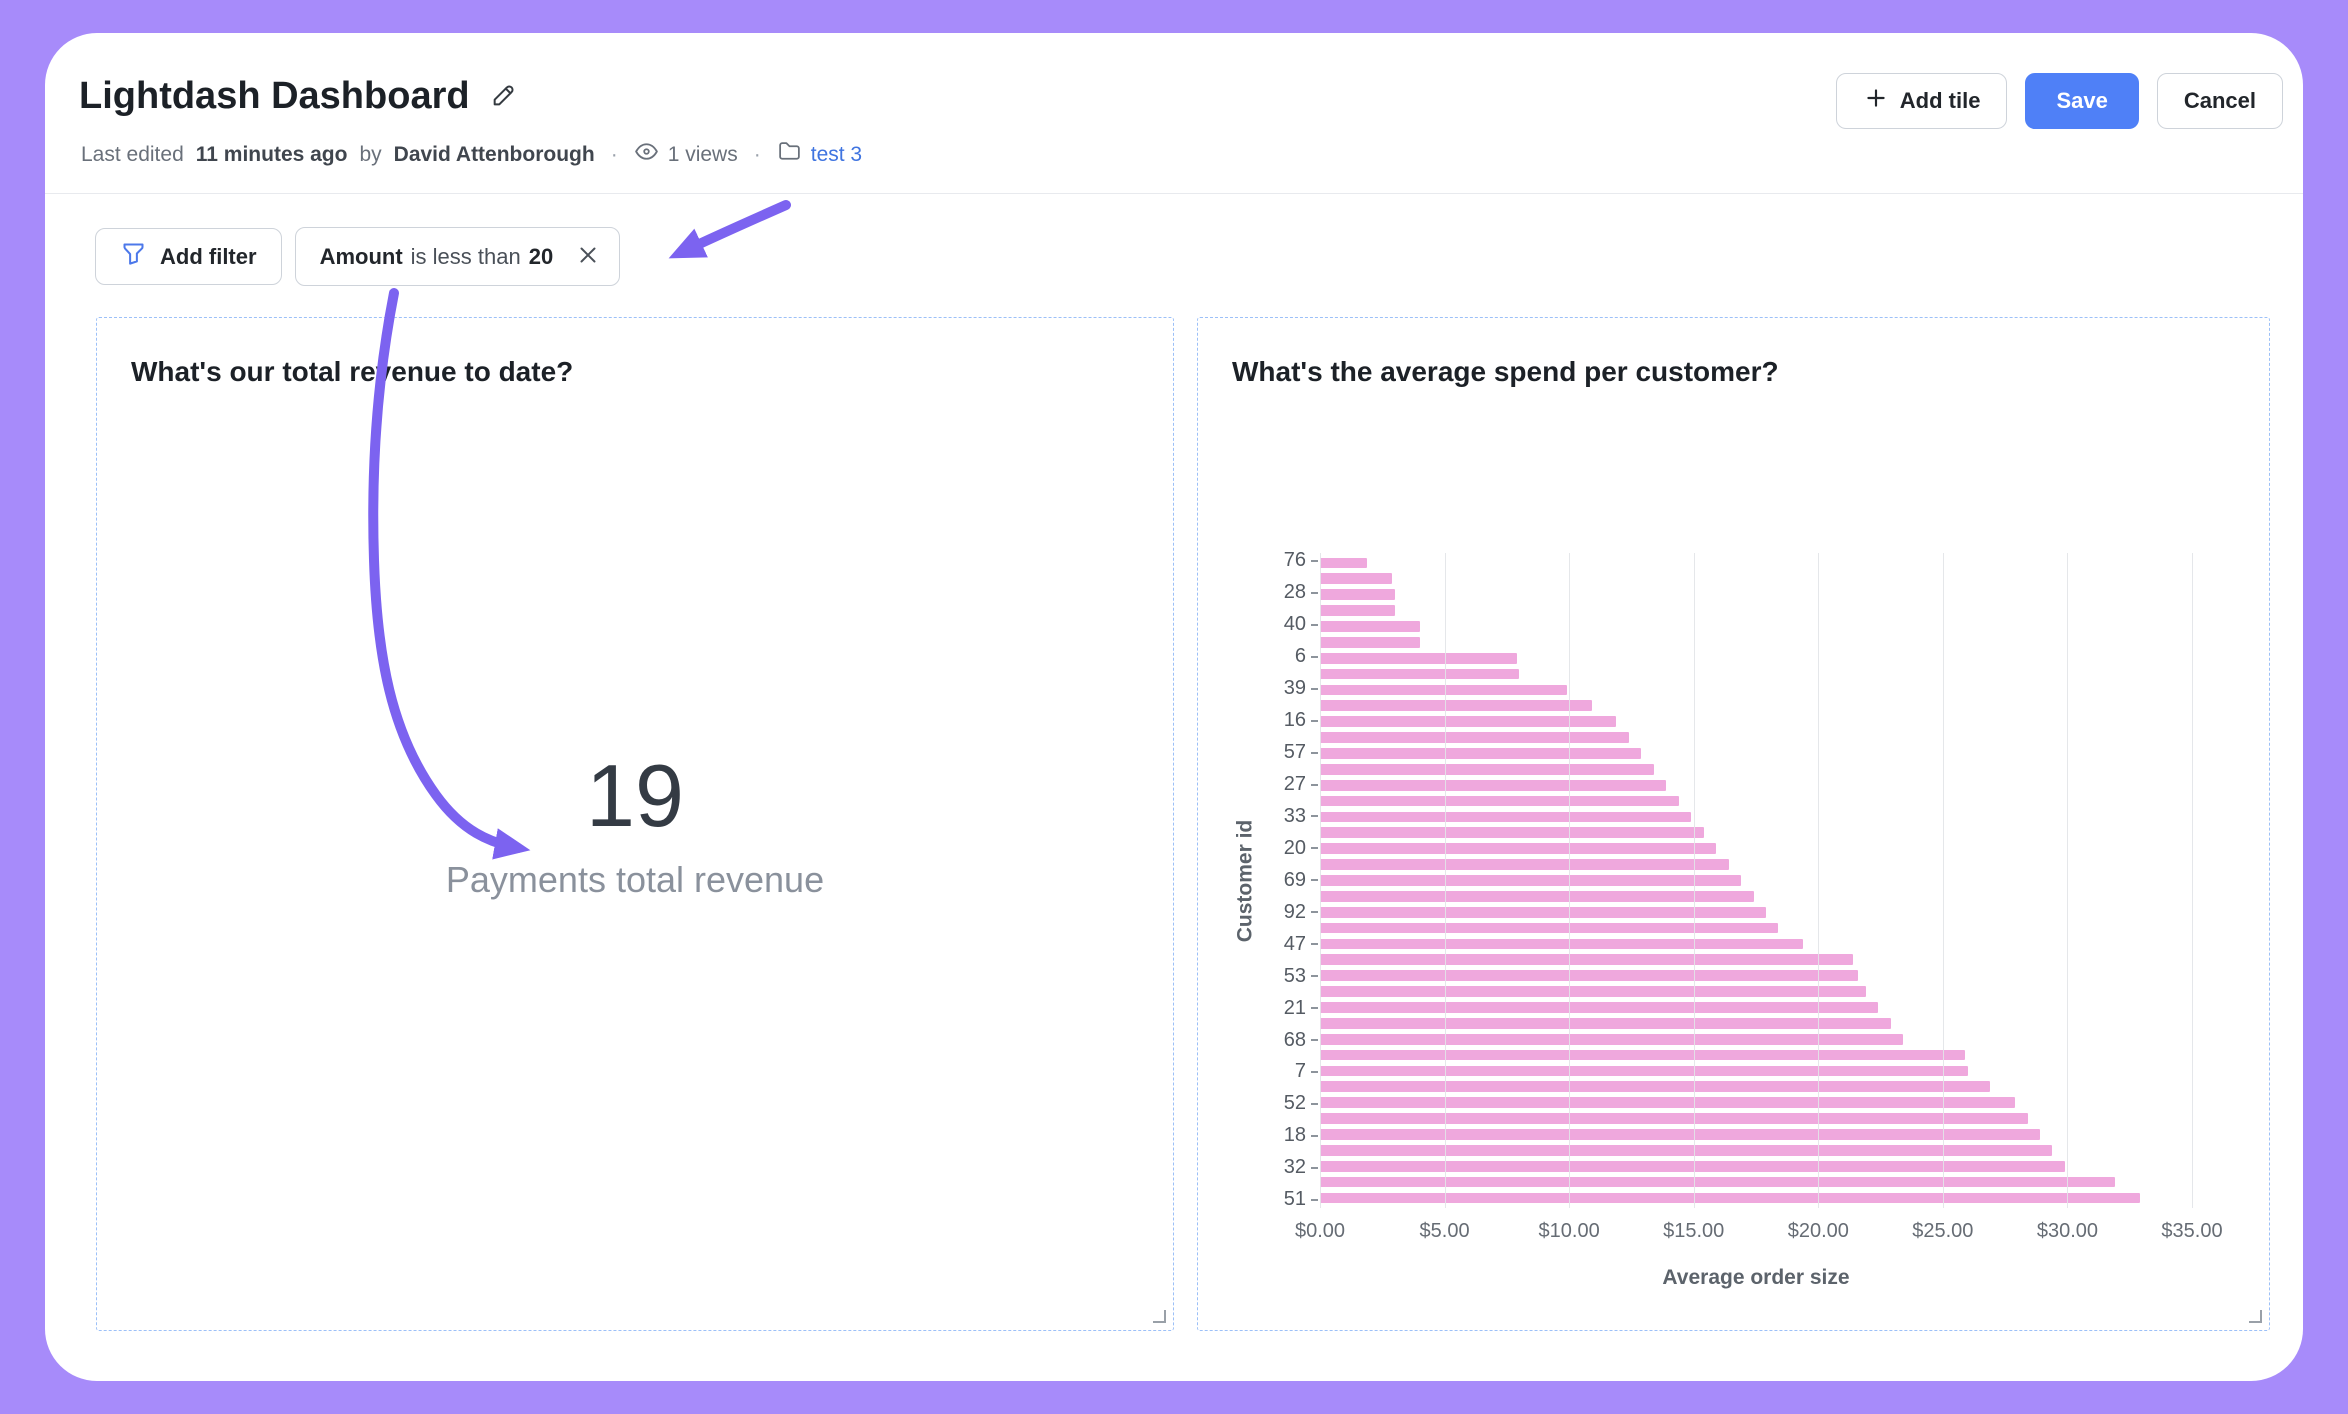 Image resolution: width=2348 pixels, height=1414 pixels. Describe the element at coordinates (1294, 815) in the screenshot. I see `y-tick-label: 33` at that location.